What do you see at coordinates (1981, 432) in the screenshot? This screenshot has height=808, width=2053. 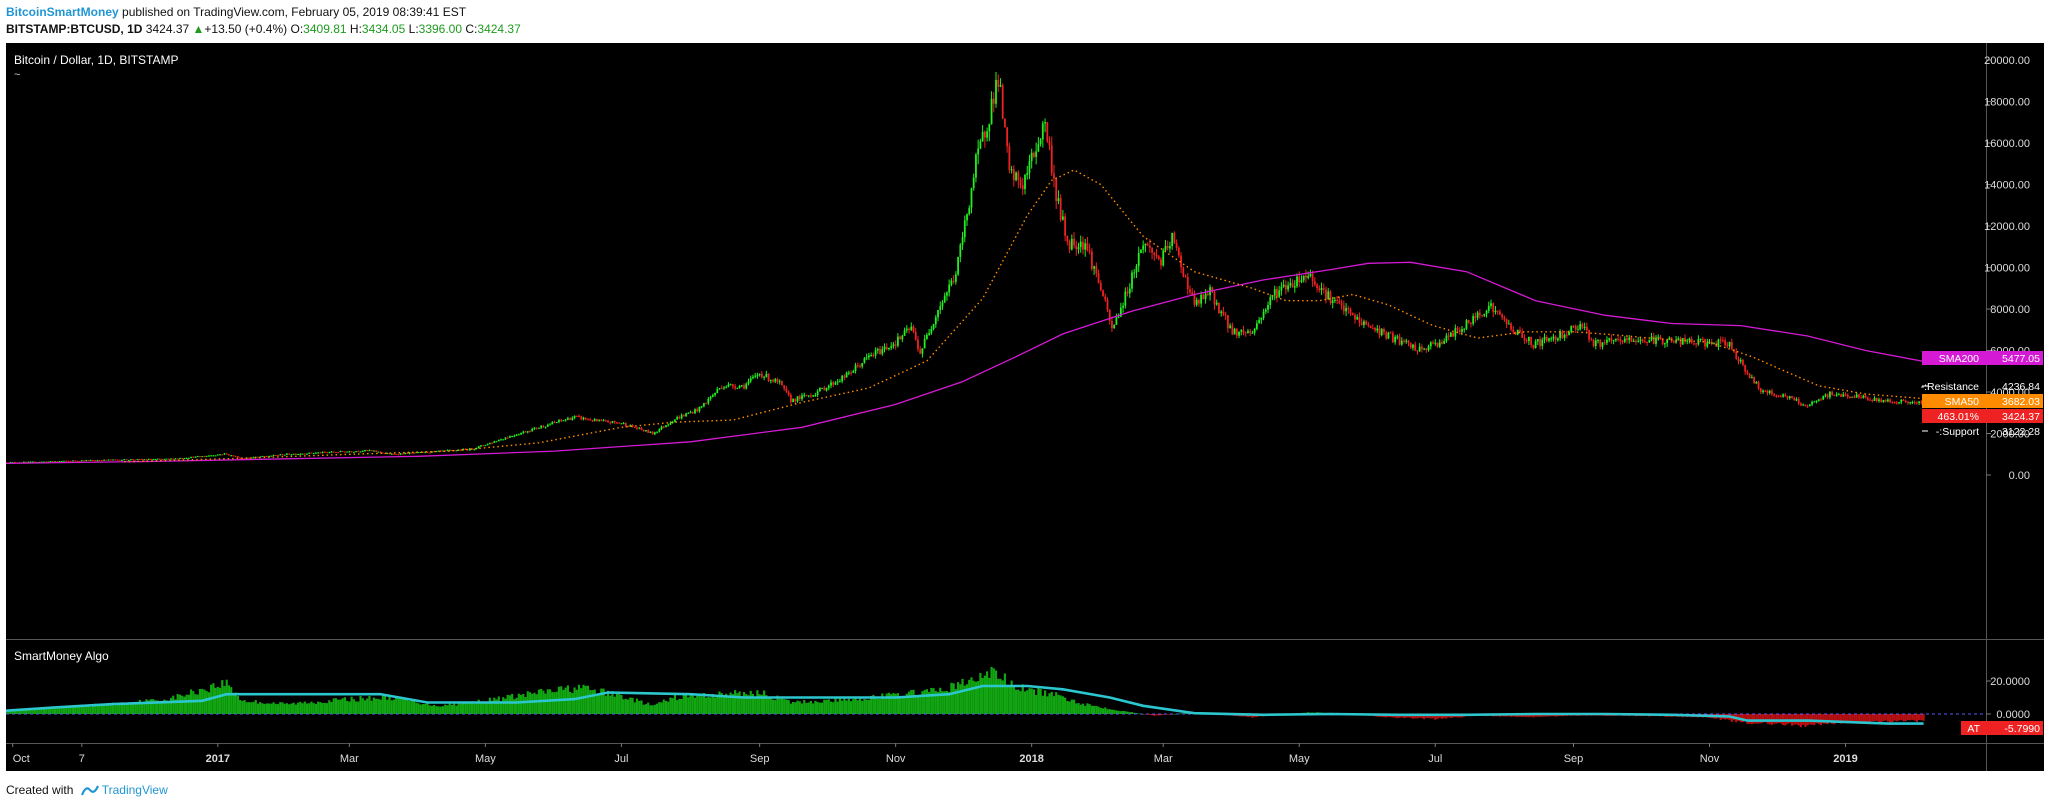 I see `support-price-tag: -:Support 3122.28` at bounding box center [1981, 432].